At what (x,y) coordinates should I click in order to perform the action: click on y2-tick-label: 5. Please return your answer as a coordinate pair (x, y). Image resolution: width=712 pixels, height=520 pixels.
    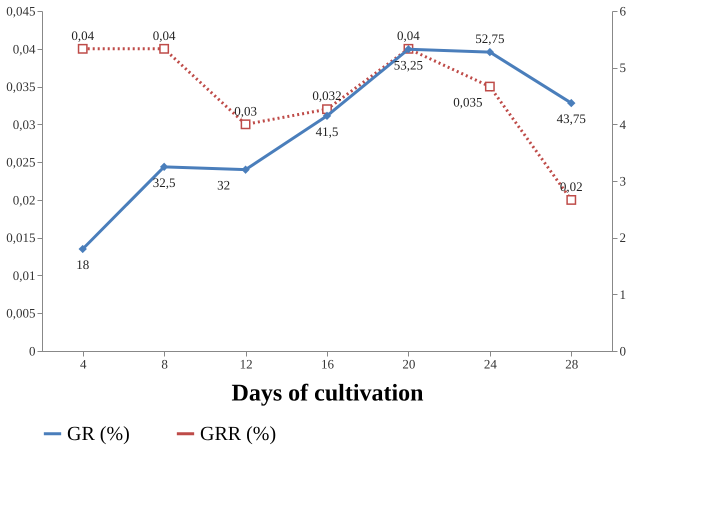
    Looking at the image, I should click on (623, 68).